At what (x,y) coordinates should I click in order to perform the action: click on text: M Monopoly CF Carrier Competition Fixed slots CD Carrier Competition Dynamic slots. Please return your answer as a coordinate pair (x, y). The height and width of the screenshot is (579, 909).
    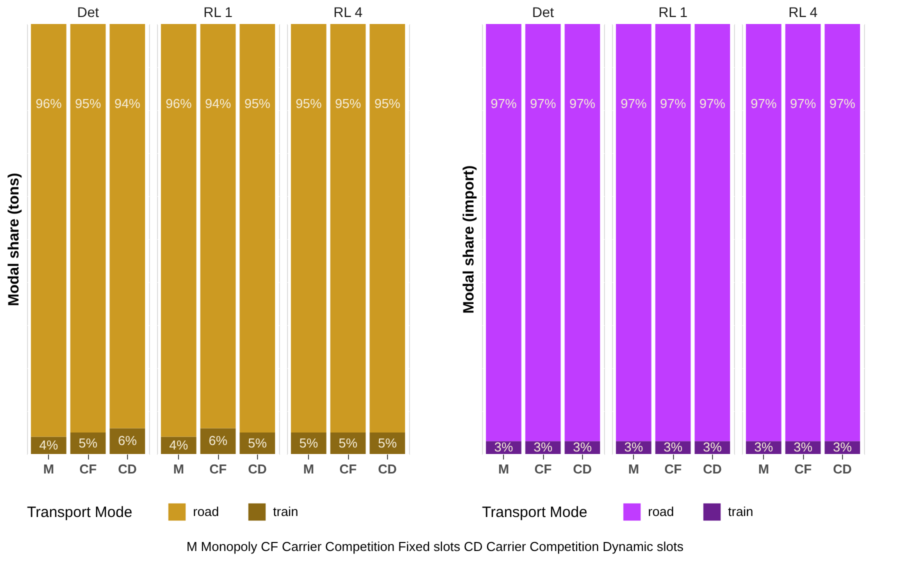
    Looking at the image, I should click on (435, 546).